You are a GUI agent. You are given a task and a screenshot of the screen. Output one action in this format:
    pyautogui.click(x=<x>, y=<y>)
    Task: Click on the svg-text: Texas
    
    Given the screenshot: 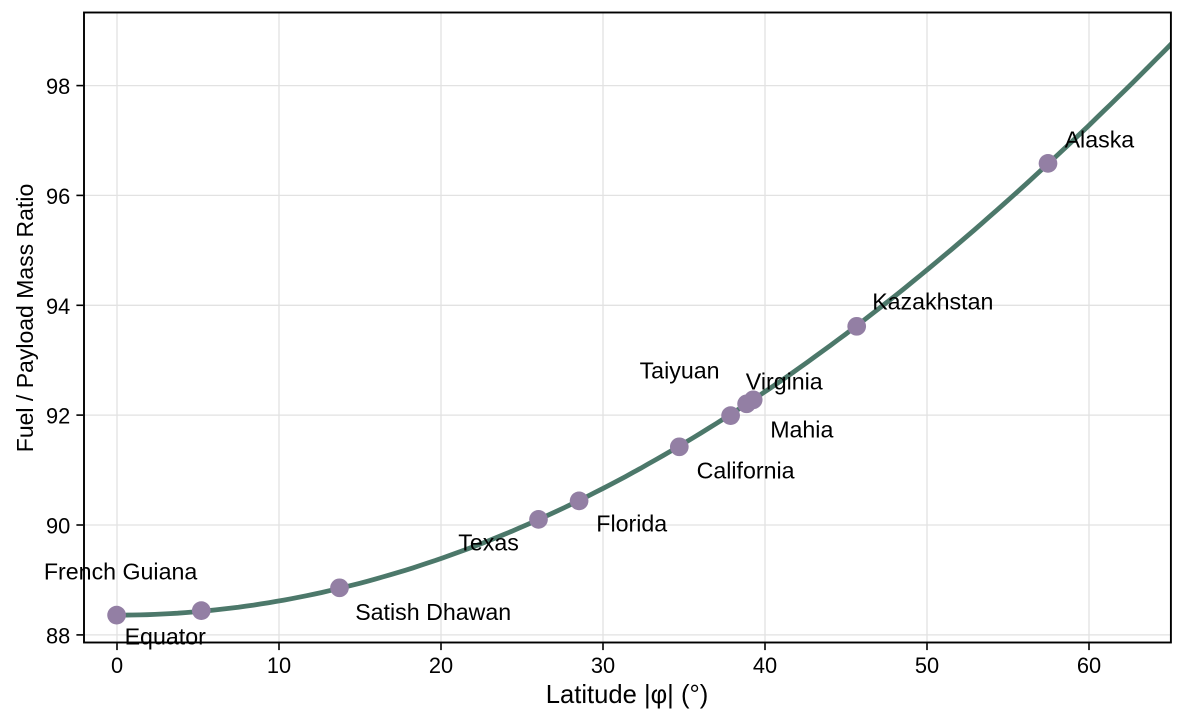 What is the action you would take?
    pyautogui.click(x=488, y=543)
    